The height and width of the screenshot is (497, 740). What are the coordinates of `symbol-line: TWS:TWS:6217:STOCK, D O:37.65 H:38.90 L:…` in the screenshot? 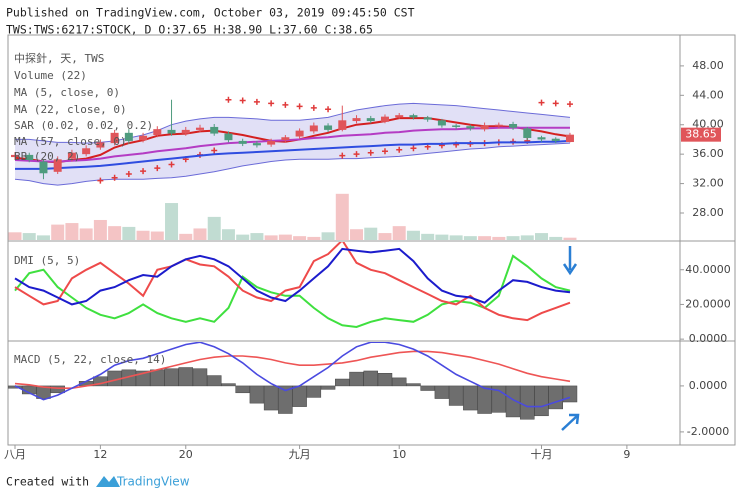 It's located at (189, 30).